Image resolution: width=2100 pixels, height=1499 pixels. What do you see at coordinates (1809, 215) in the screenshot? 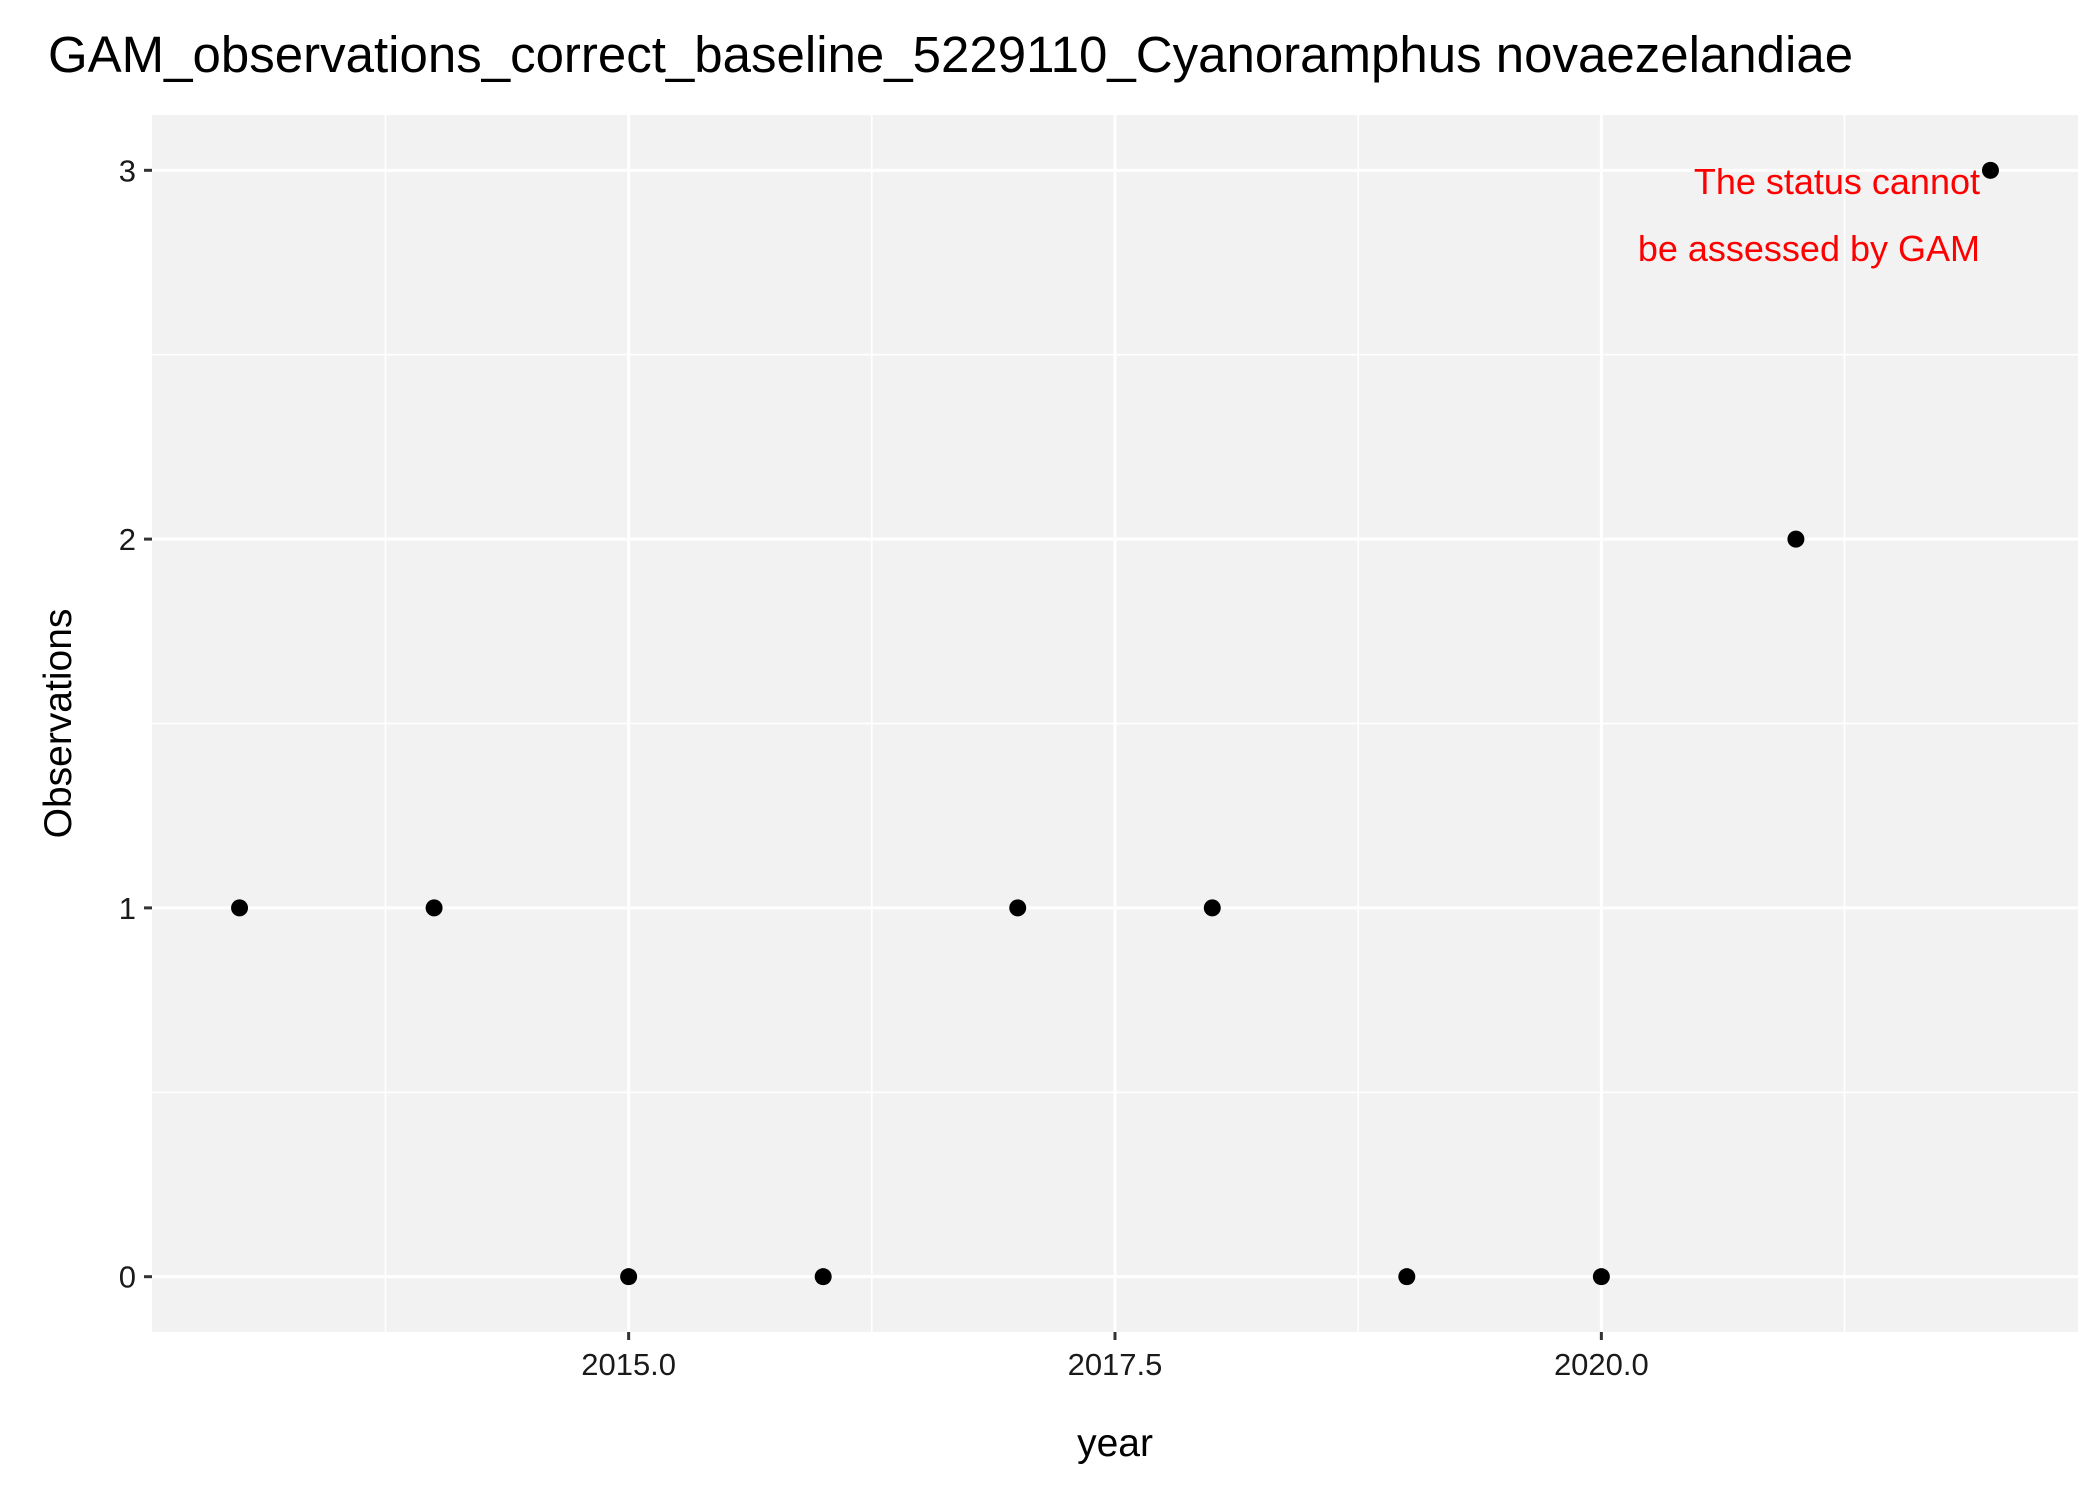
I see `status-annotation: The status cannot be assessed by GAM` at bounding box center [1809, 215].